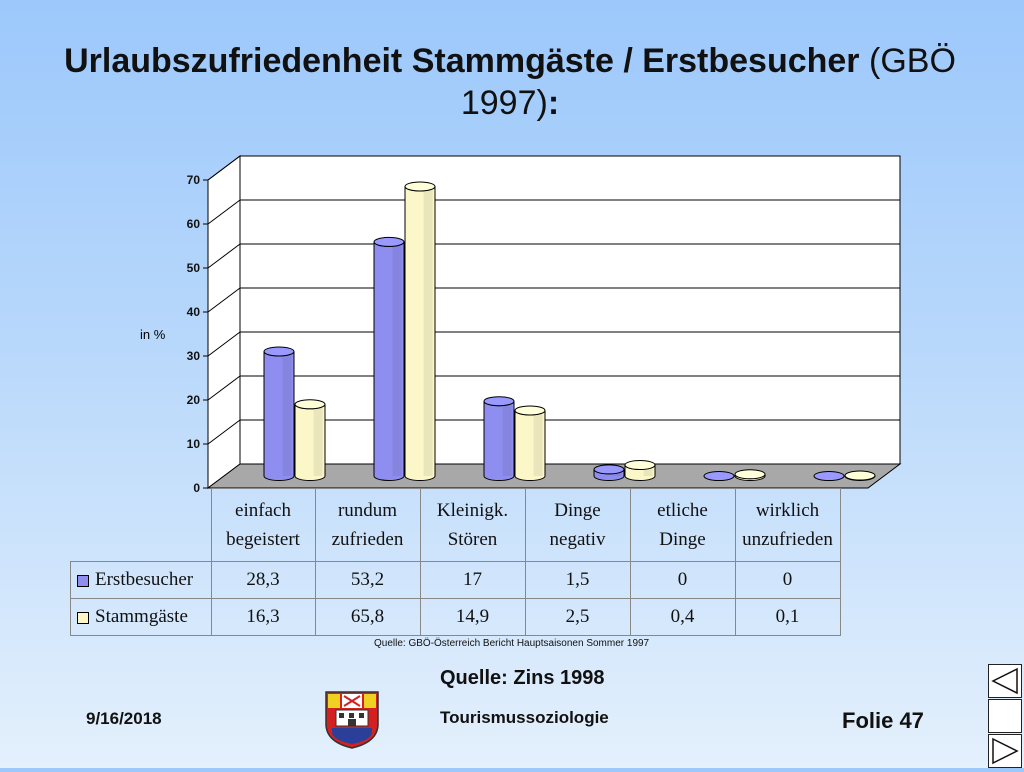  What do you see at coordinates (367, 580) in the screenshot?
I see `value-cell: 53,2` at bounding box center [367, 580].